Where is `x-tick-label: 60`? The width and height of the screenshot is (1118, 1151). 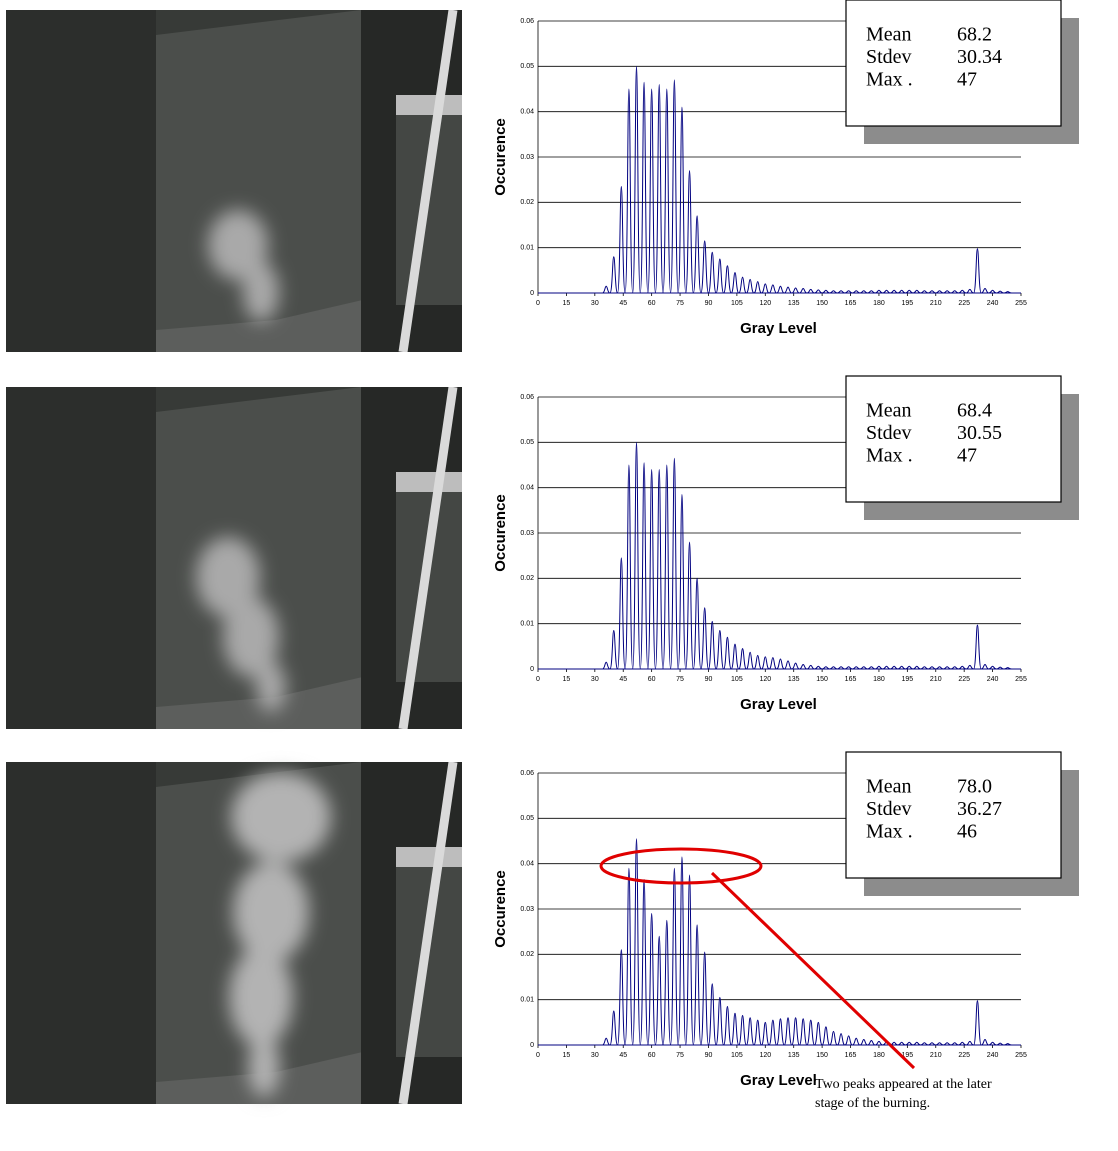
x-tick-label: 60 is located at coordinates (652, 303).